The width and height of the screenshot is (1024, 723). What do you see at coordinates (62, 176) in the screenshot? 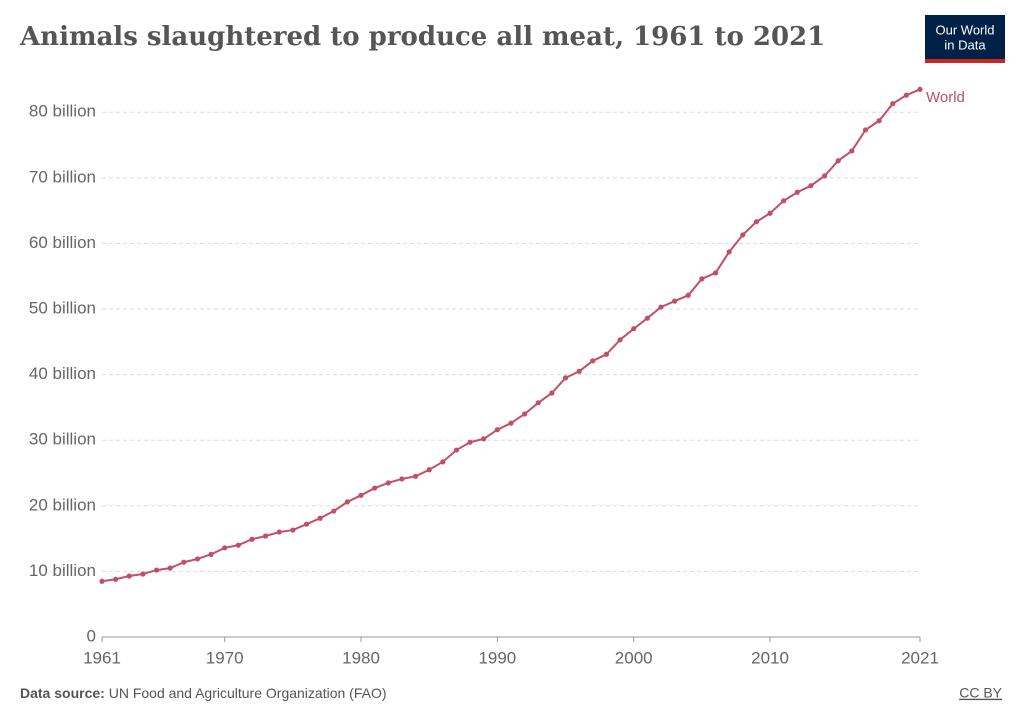
I see `y-tick-label: 70 billion` at bounding box center [62, 176].